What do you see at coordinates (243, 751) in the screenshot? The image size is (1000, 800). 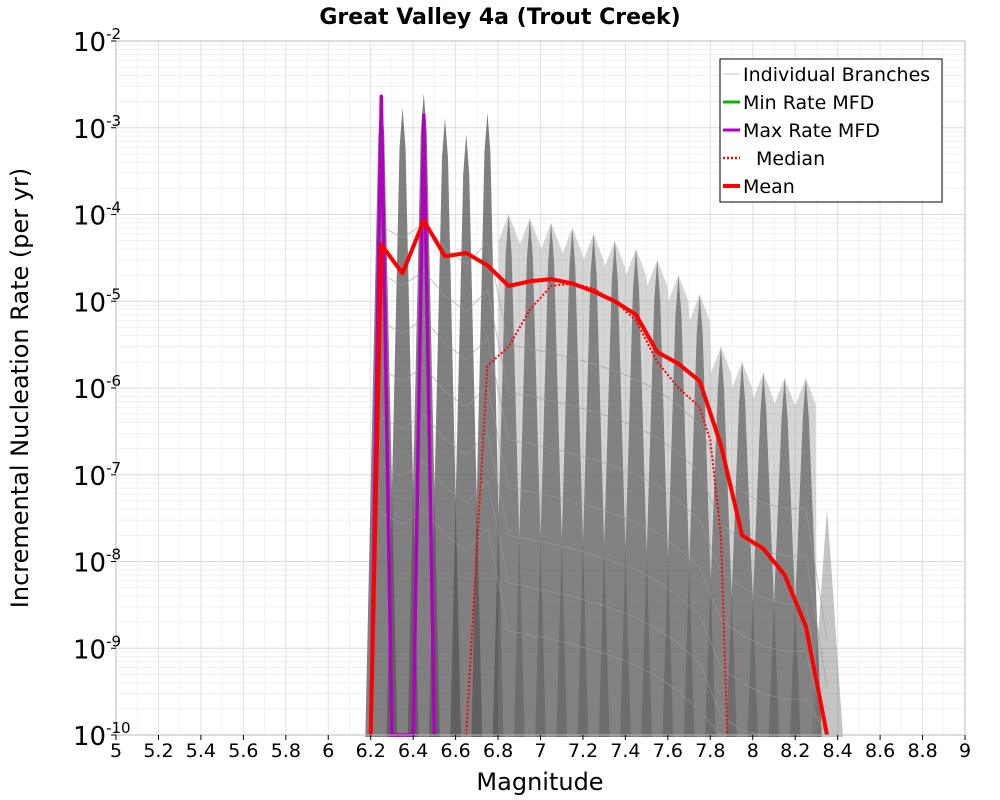 I see `x-tick-label: 5.6` at bounding box center [243, 751].